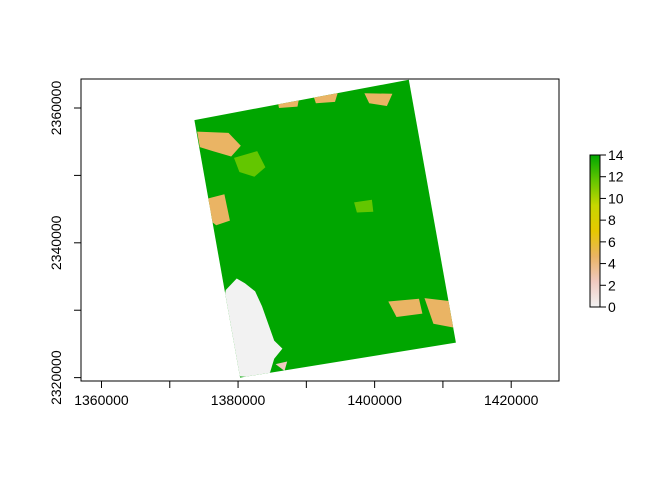 This screenshot has height=480, width=672. What do you see at coordinates (101, 400) in the screenshot?
I see `x-tick-label: 1360000` at bounding box center [101, 400].